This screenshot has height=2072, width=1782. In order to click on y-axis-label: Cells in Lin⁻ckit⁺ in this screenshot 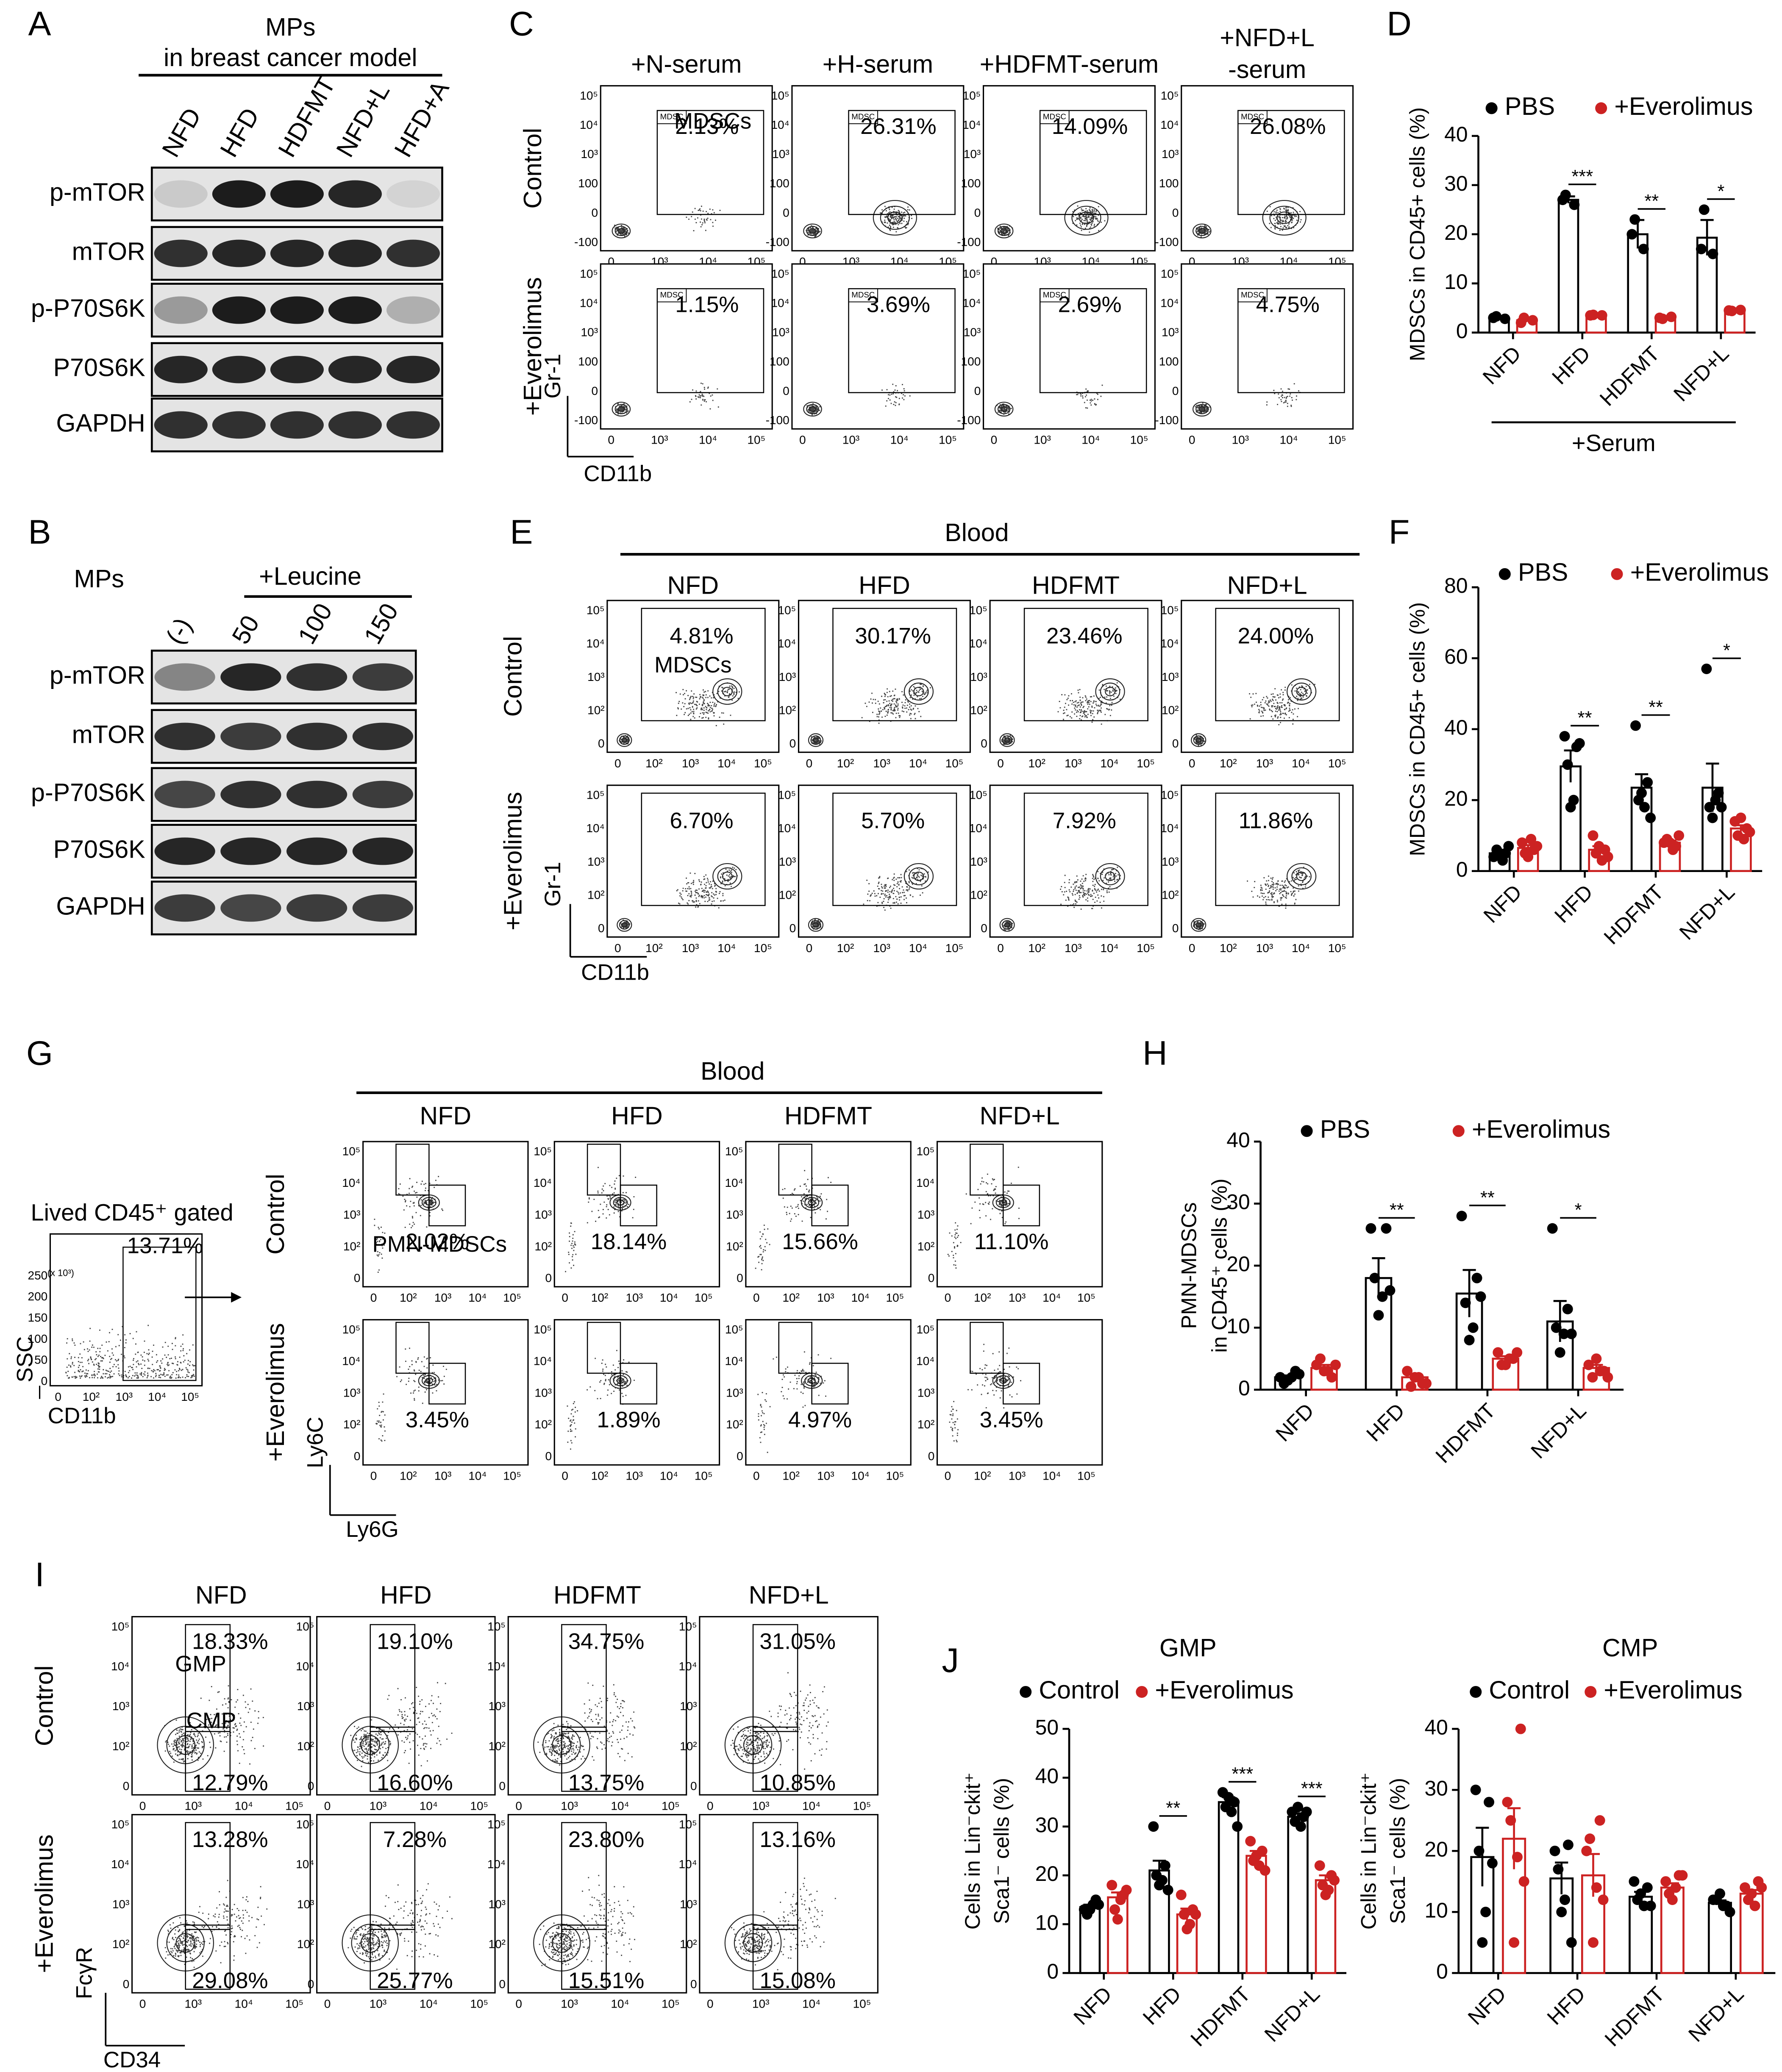, I will do `click(972, 1851)`.